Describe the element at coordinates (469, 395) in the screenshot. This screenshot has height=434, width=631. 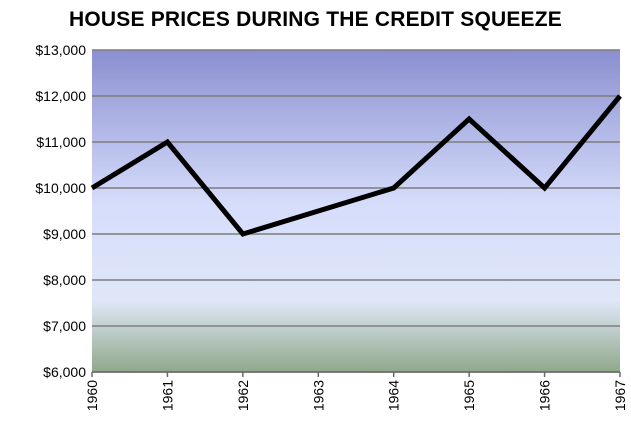
I see `x-tick-label: 1965` at that location.